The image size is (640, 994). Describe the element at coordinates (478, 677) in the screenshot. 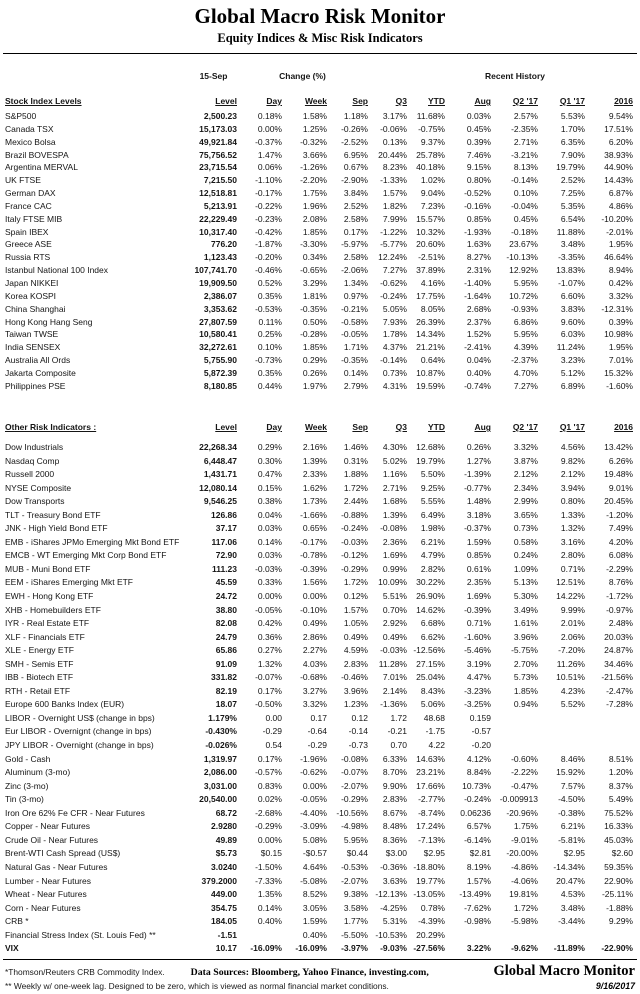

I see `change-value: 4.47%` at that location.